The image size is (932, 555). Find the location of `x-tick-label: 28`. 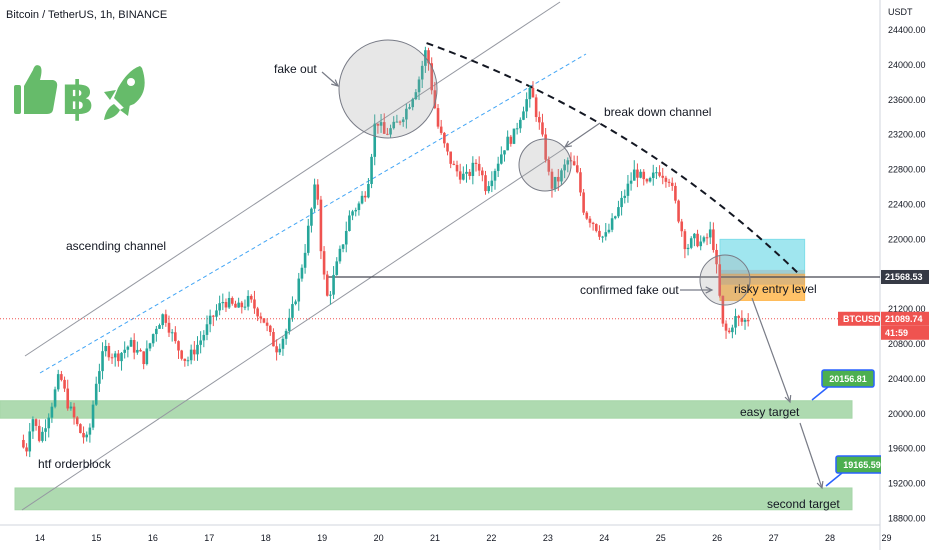

x-tick-label: 28 is located at coordinates (830, 538).